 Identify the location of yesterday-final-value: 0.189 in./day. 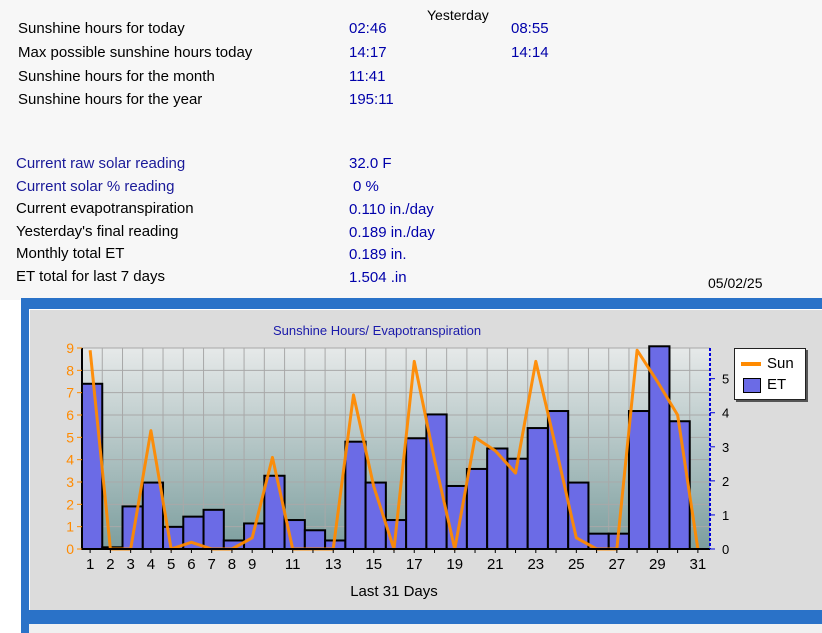
(392, 232).